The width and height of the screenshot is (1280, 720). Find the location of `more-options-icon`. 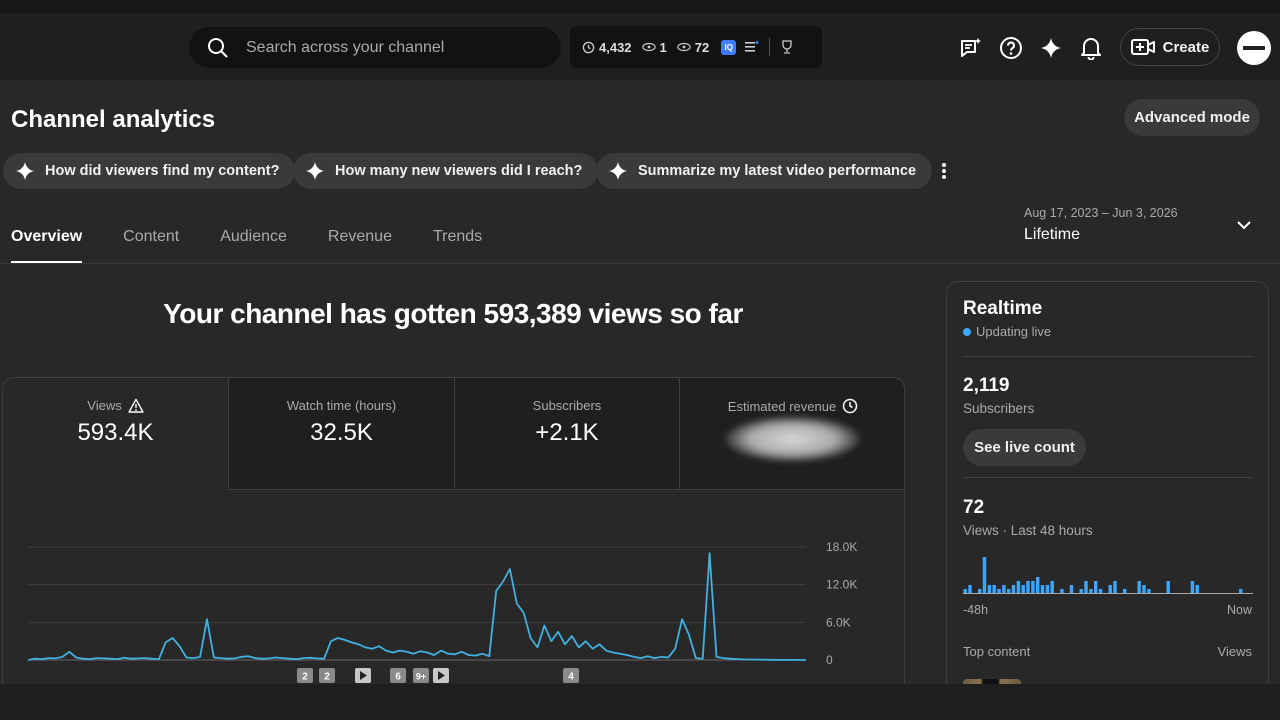

more-options-icon is located at coordinates (944, 171).